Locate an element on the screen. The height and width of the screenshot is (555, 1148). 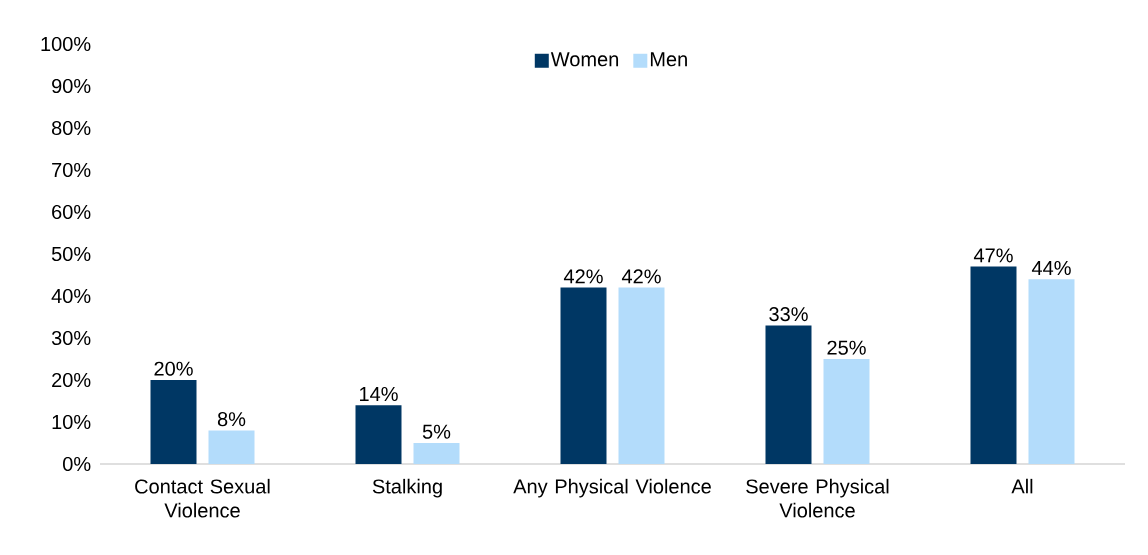
data-label: 5% is located at coordinates (436, 431).